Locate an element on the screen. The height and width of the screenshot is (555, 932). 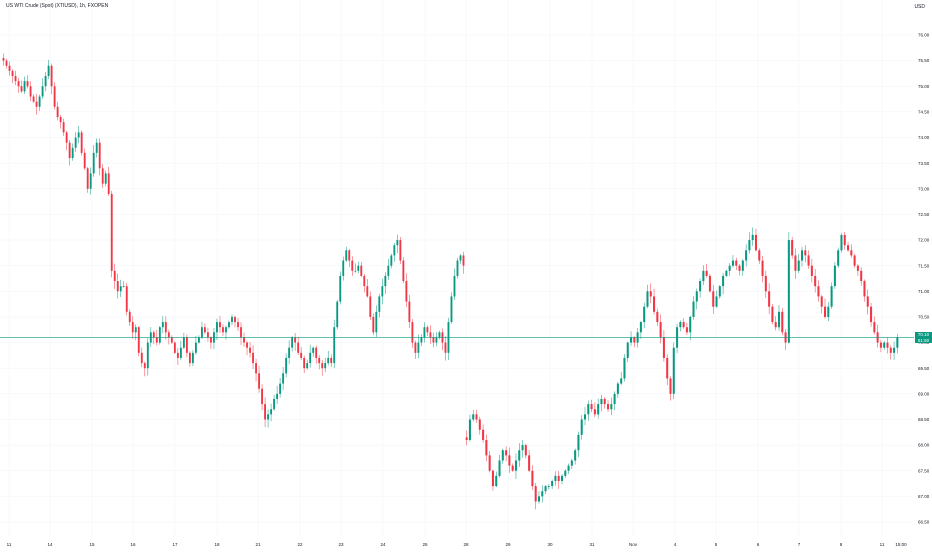
y-tick-label: 75.50 is located at coordinates (924, 60).